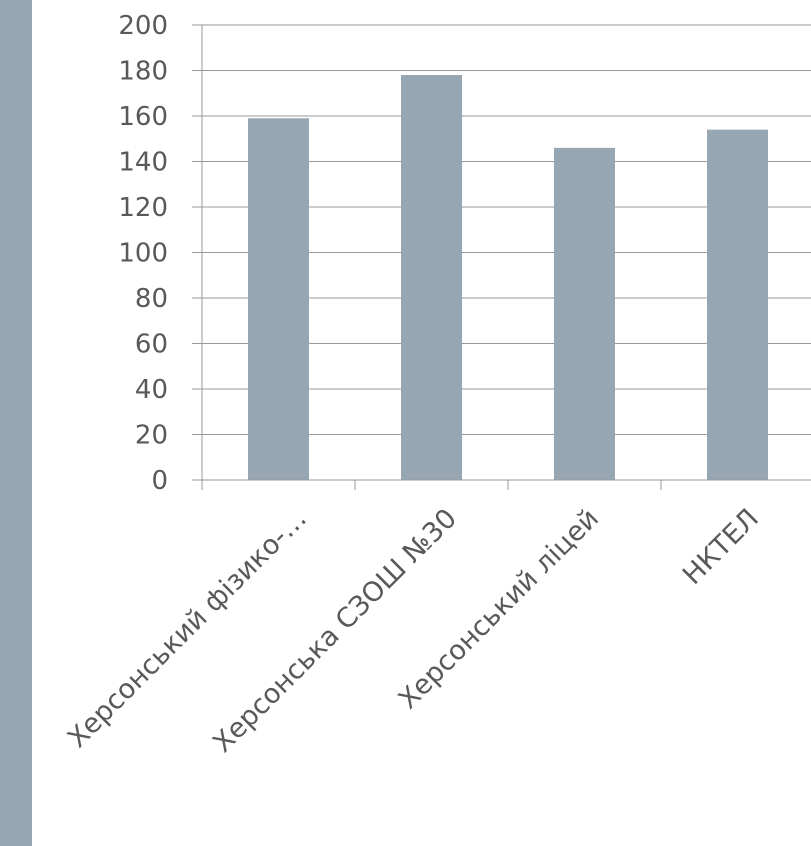 This screenshot has height=846, width=811. Describe the element at coordinates (143, 208) in the screenshot. I see `y-tick-label: 120` at that location.